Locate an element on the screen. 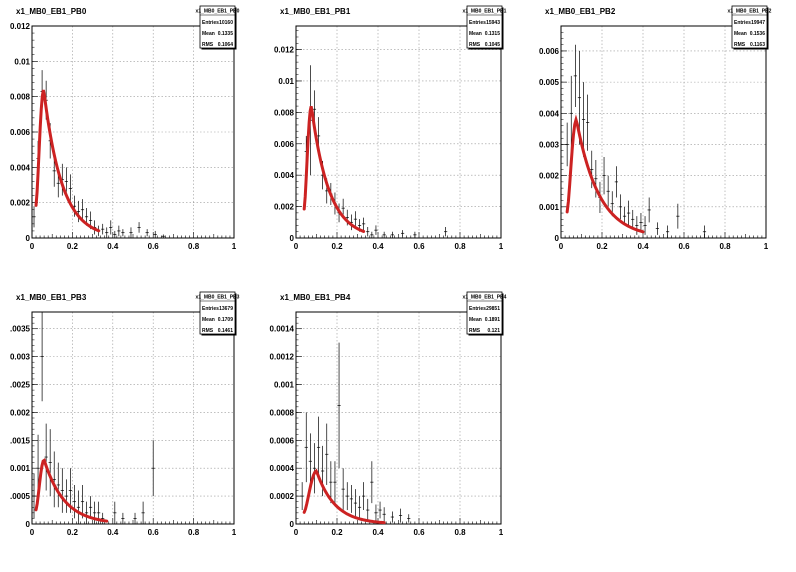 The height and width of the screenshot is (572, 796). y-tick-label: 0.002 is located at coordinates (20, 412).